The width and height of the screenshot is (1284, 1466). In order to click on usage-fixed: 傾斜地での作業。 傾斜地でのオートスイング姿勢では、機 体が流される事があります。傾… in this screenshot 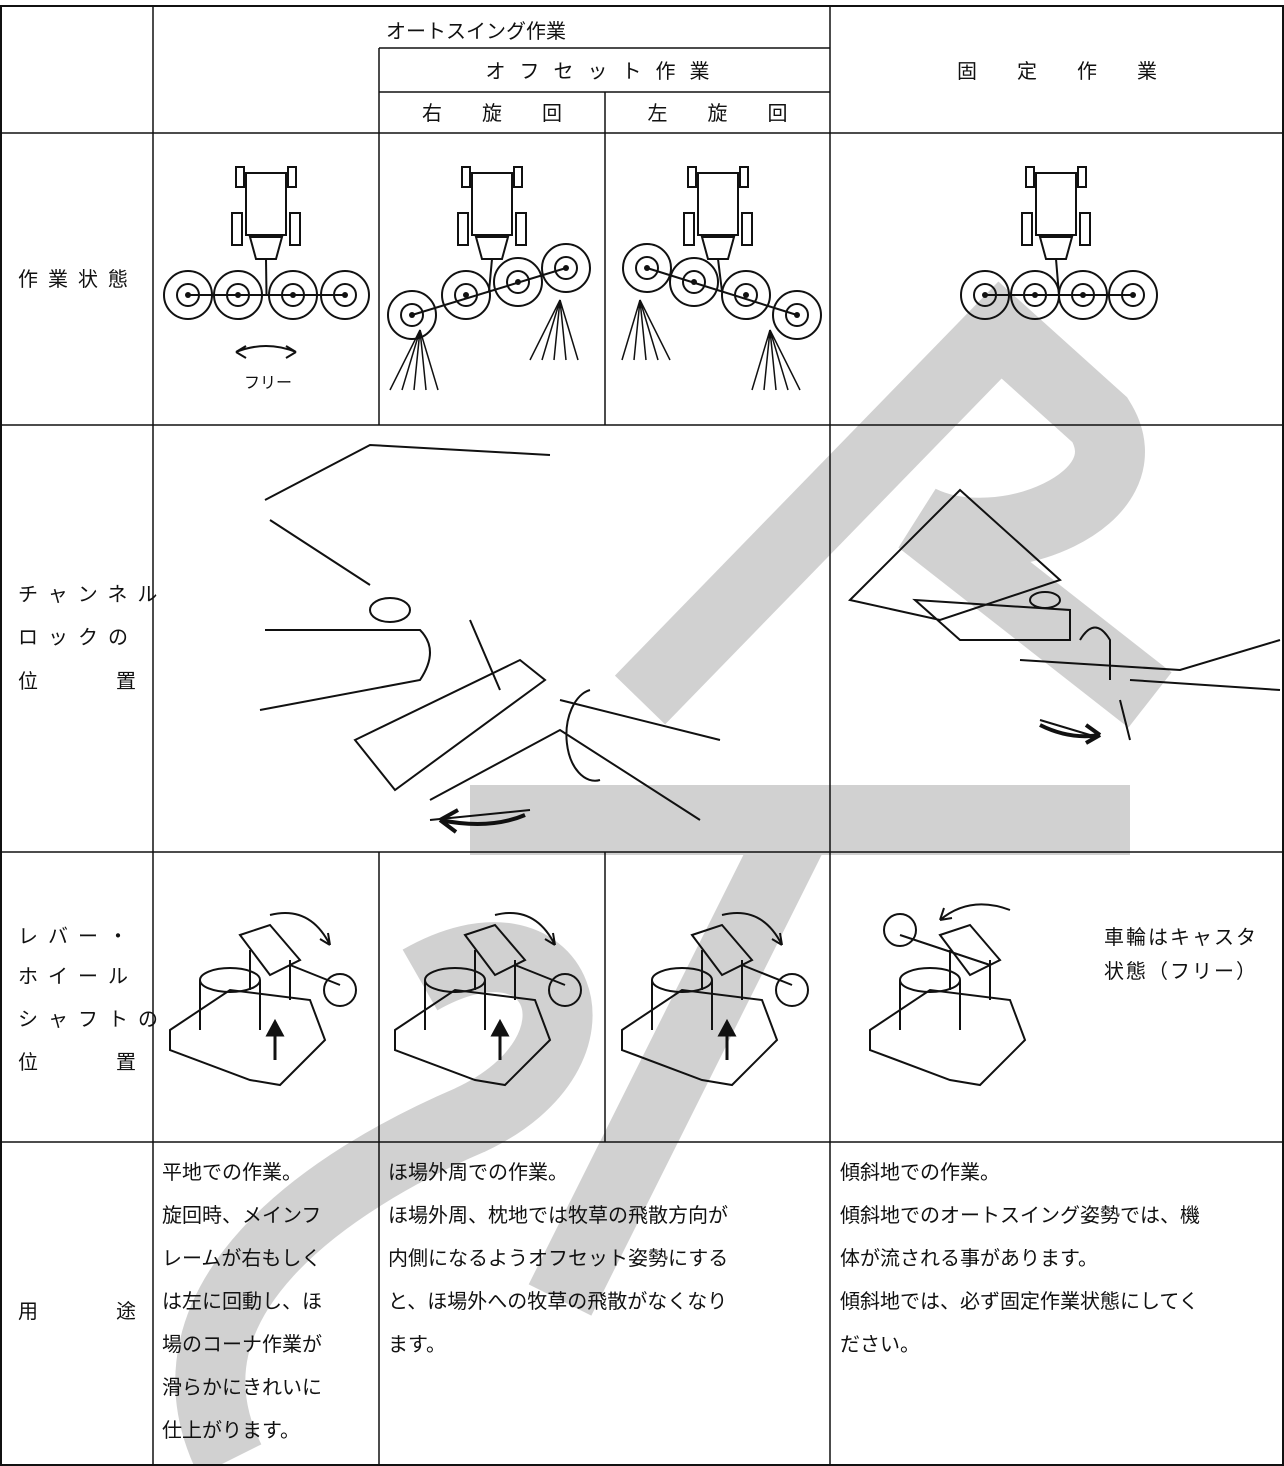, I will do `click(1020, 1258)`.